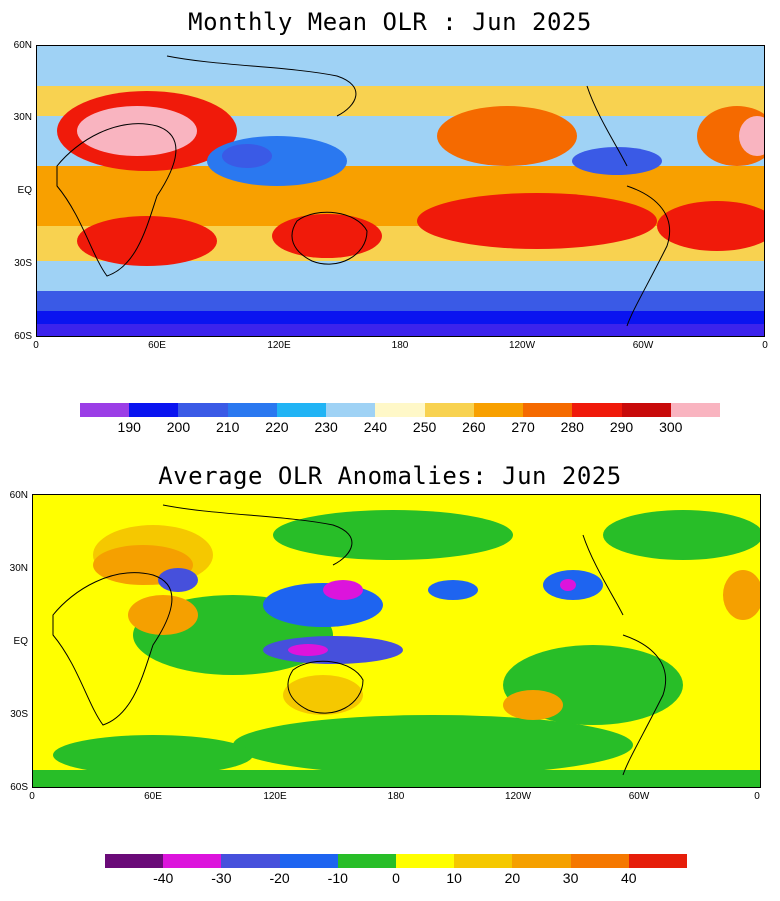 The width and height of the screenshot is (780, 901). Describe the element at coordinates (512, 878) in the screenshot. I see `colorbar-label: 20` at that location.